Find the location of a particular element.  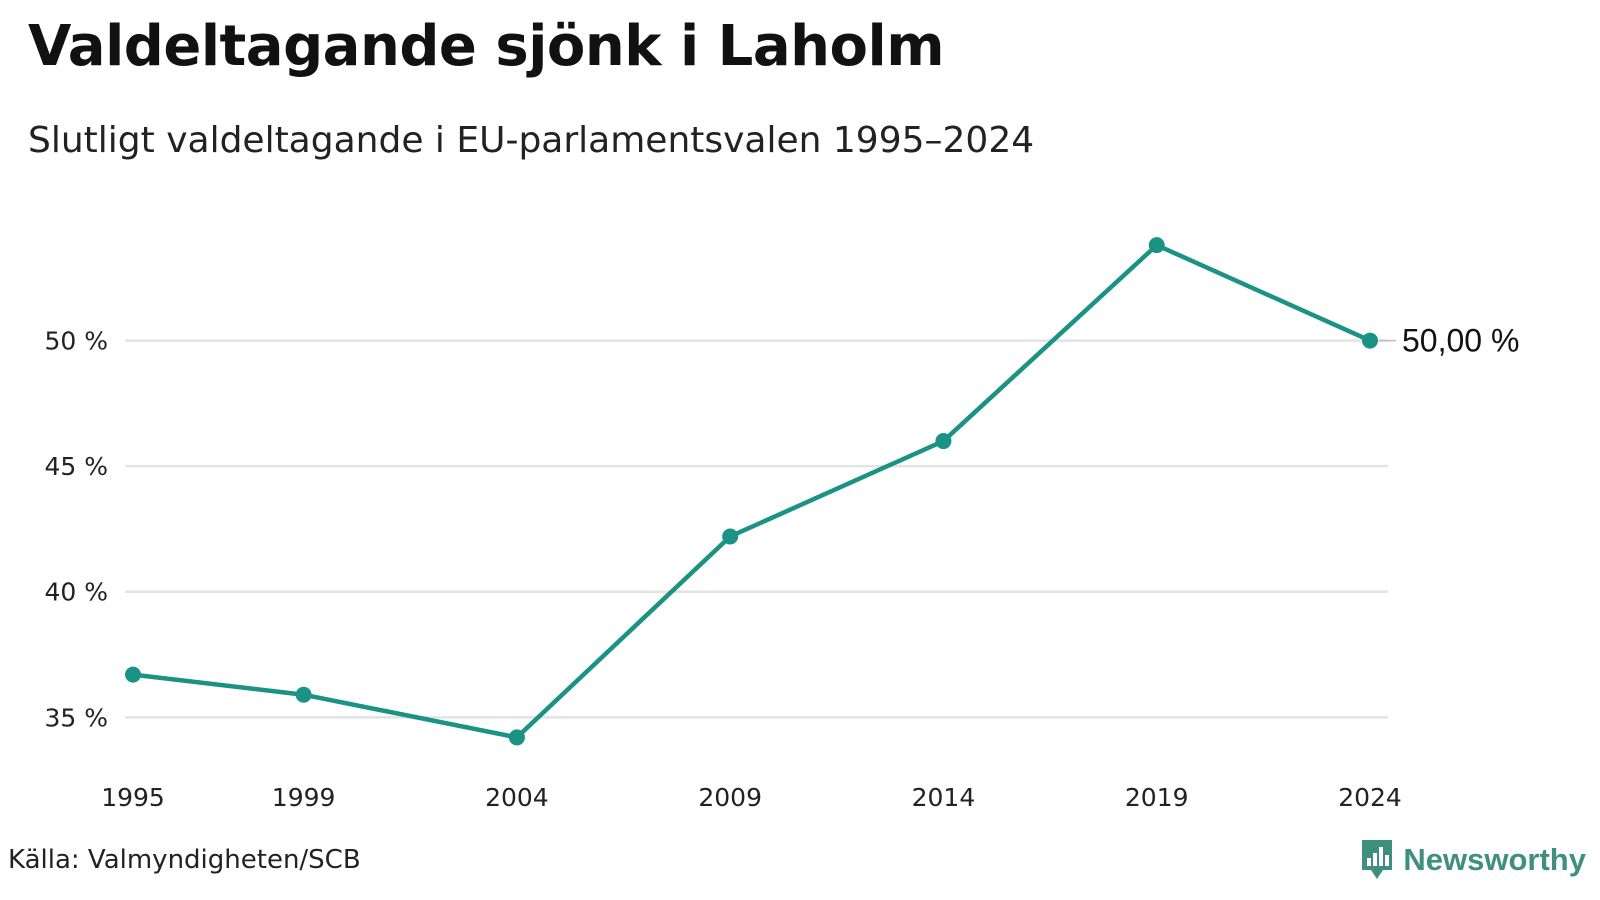

y-axis-ticks: 35 % 40 % 45 % 50 % is located at coordinates (76, 530).